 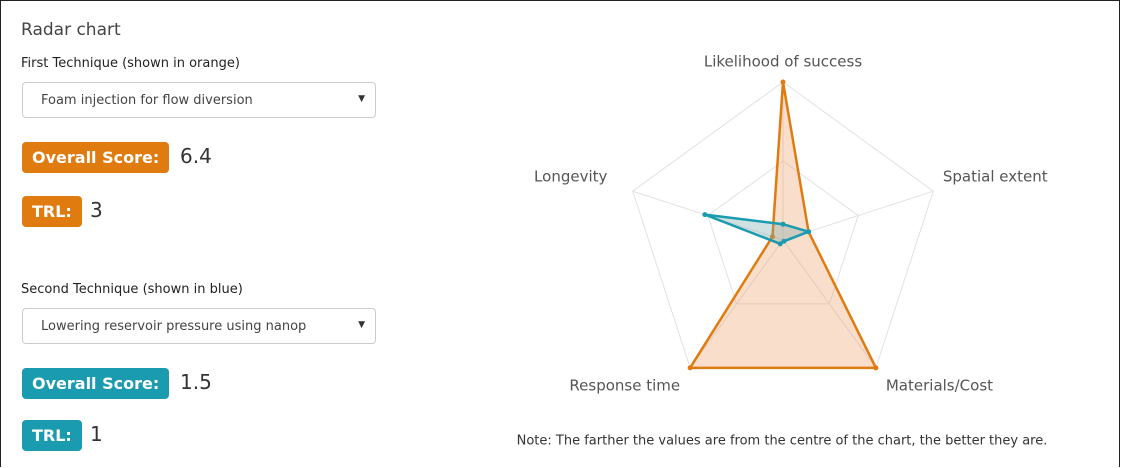 What do you see at coordinates (147, 100) in the screenshot?
I see `first-selected: Foam injection for flow diversion` at bounding box center [147, 100].